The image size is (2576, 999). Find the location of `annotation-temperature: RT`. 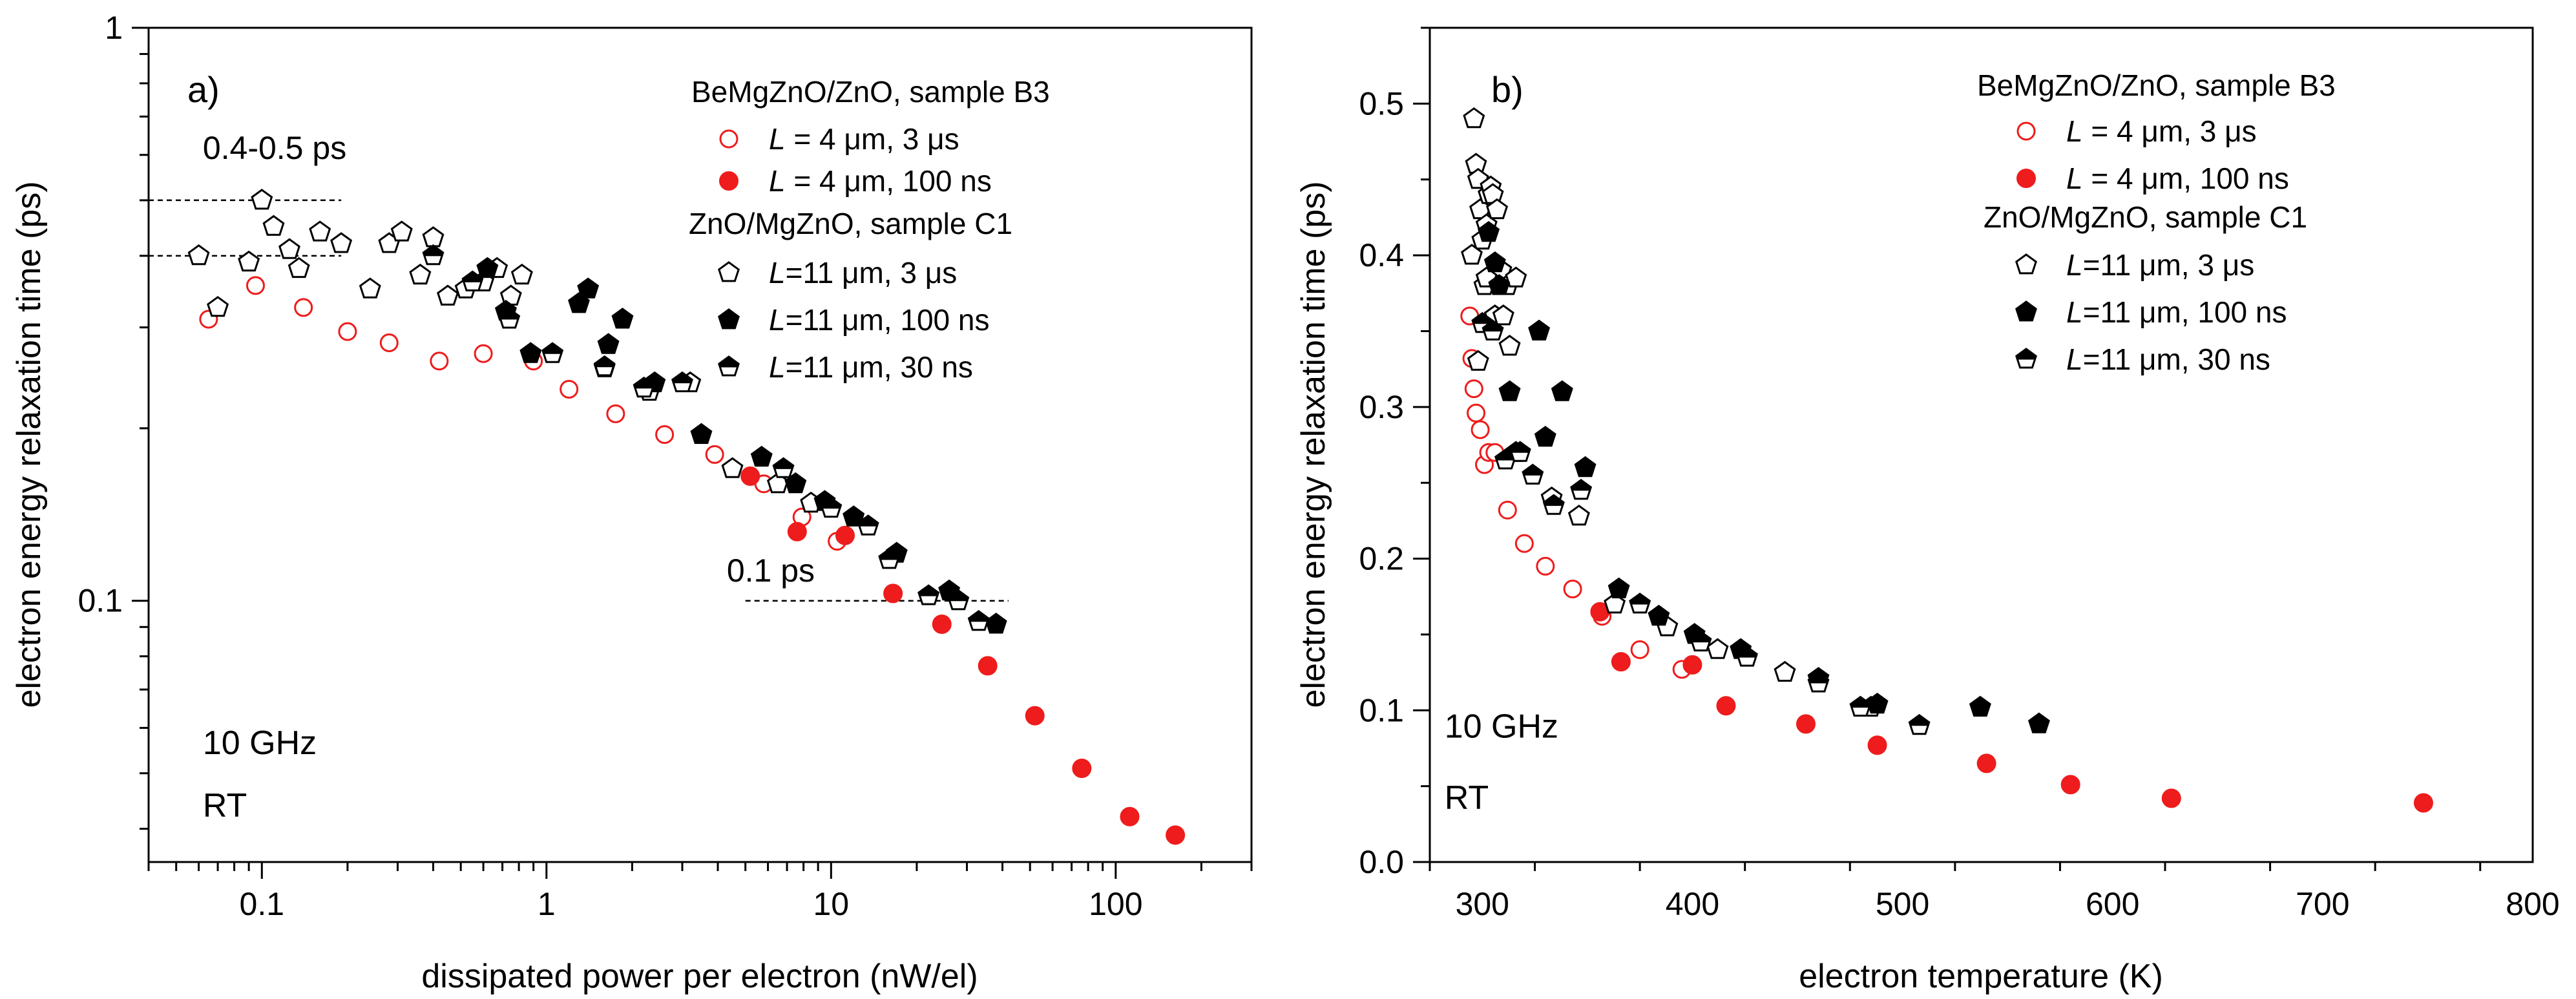

annotation-temperature: RT is located at coordinates (1467, 798).